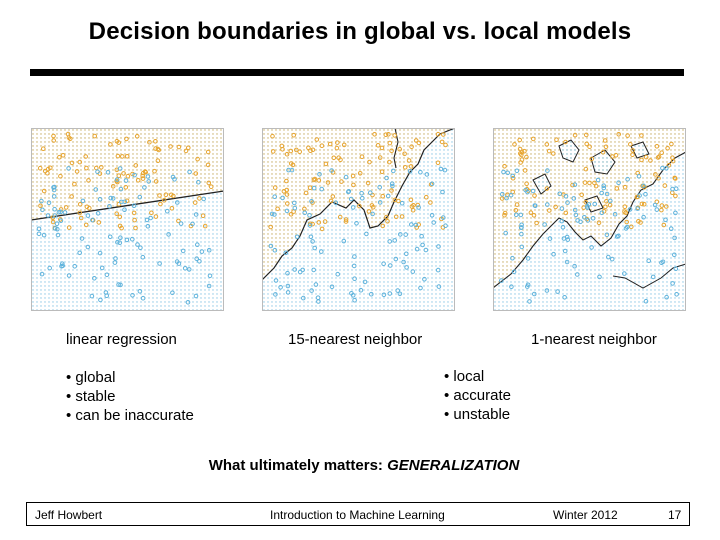 This screenshot has height=540, width=720. I want to click on bullet-item: • accurate, so click(477, 395).